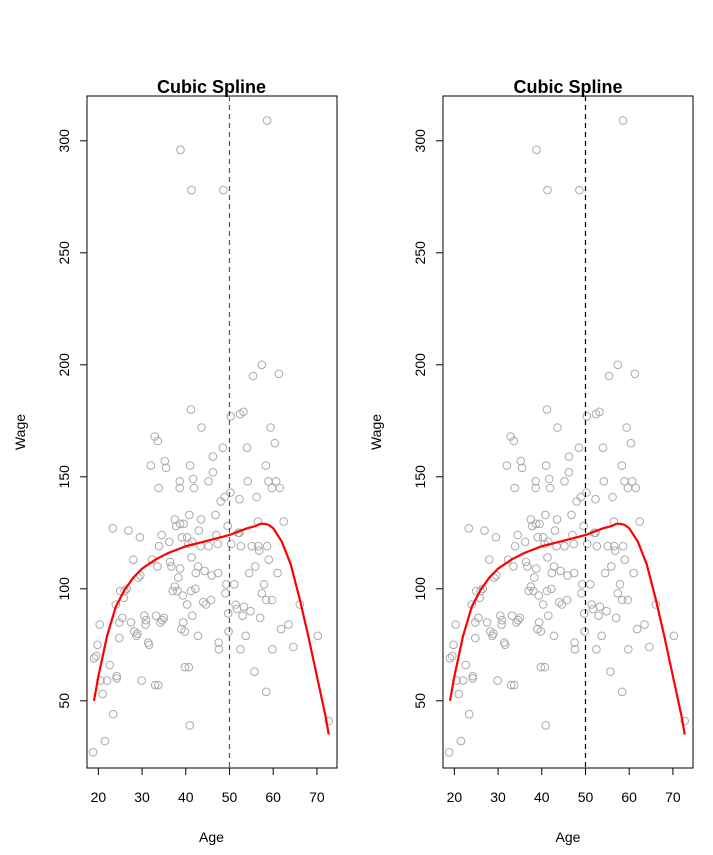 This screenshot has width=713, height=855. What do you see at coordinates (420, 589) in the screenshot?
I see `y-tick-label: 100` at bounding box center [420, 589].